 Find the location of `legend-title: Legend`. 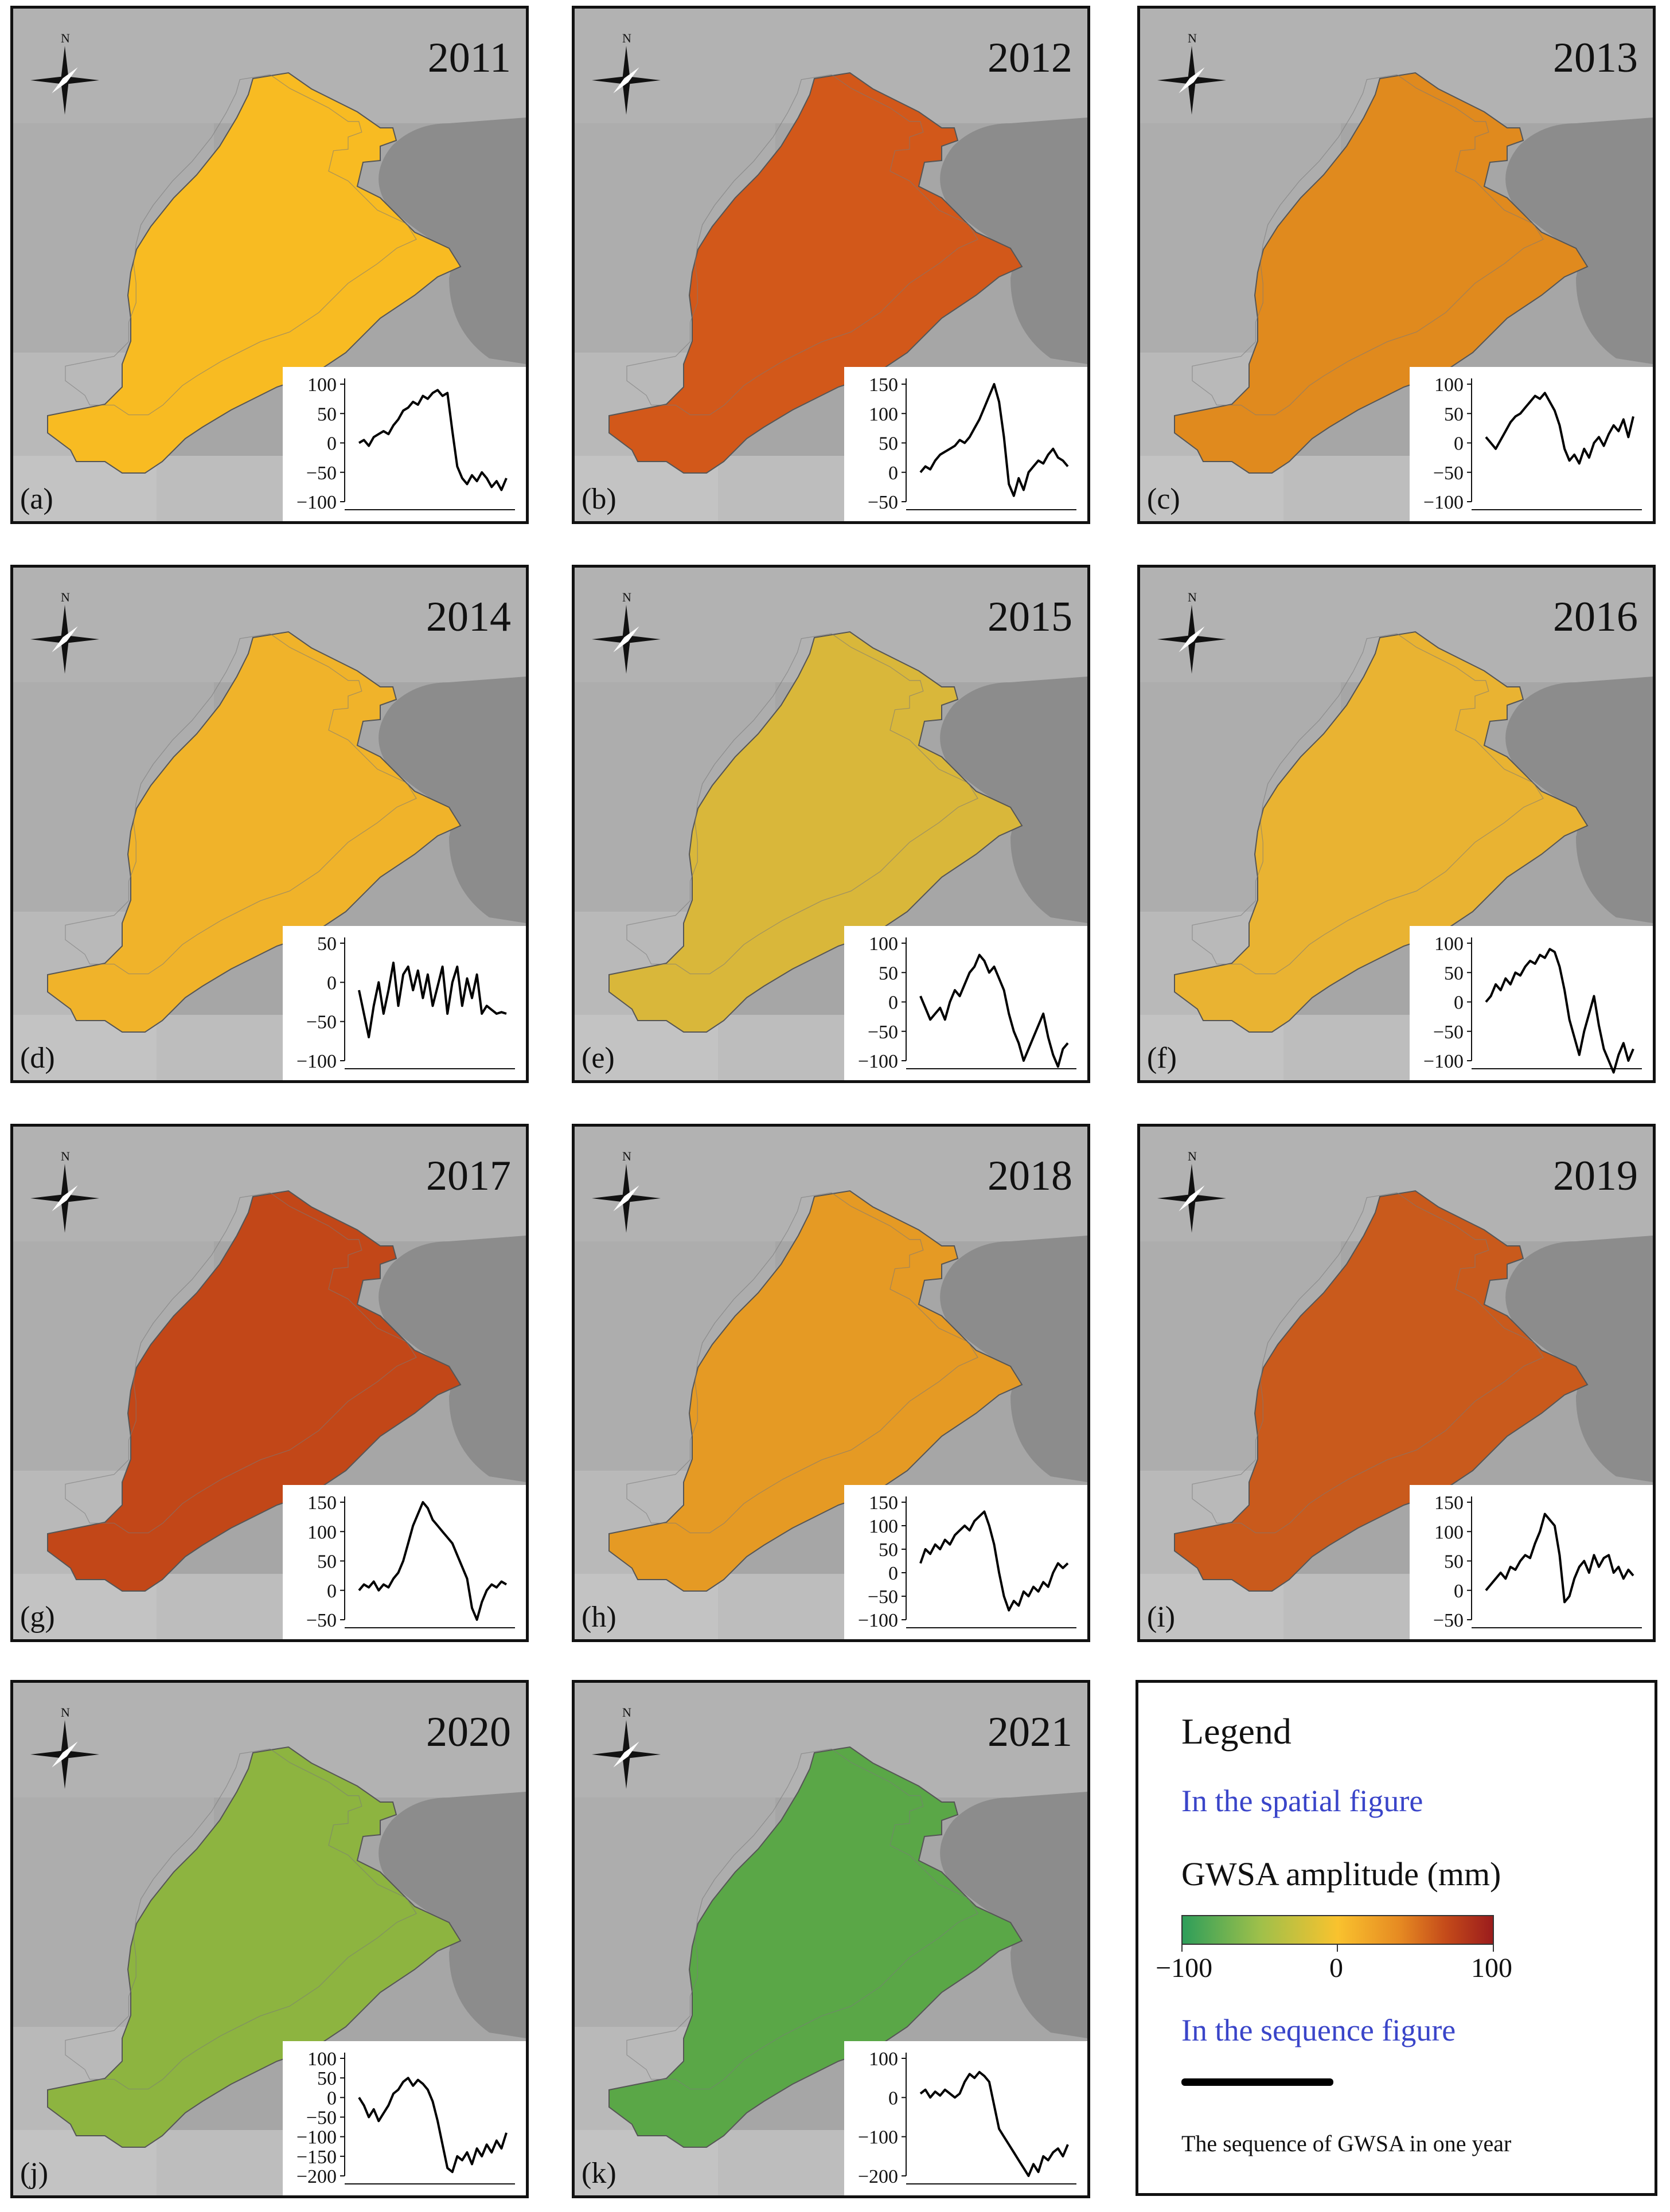

legend-title: Legend is located at coordinates (1236, 1732).